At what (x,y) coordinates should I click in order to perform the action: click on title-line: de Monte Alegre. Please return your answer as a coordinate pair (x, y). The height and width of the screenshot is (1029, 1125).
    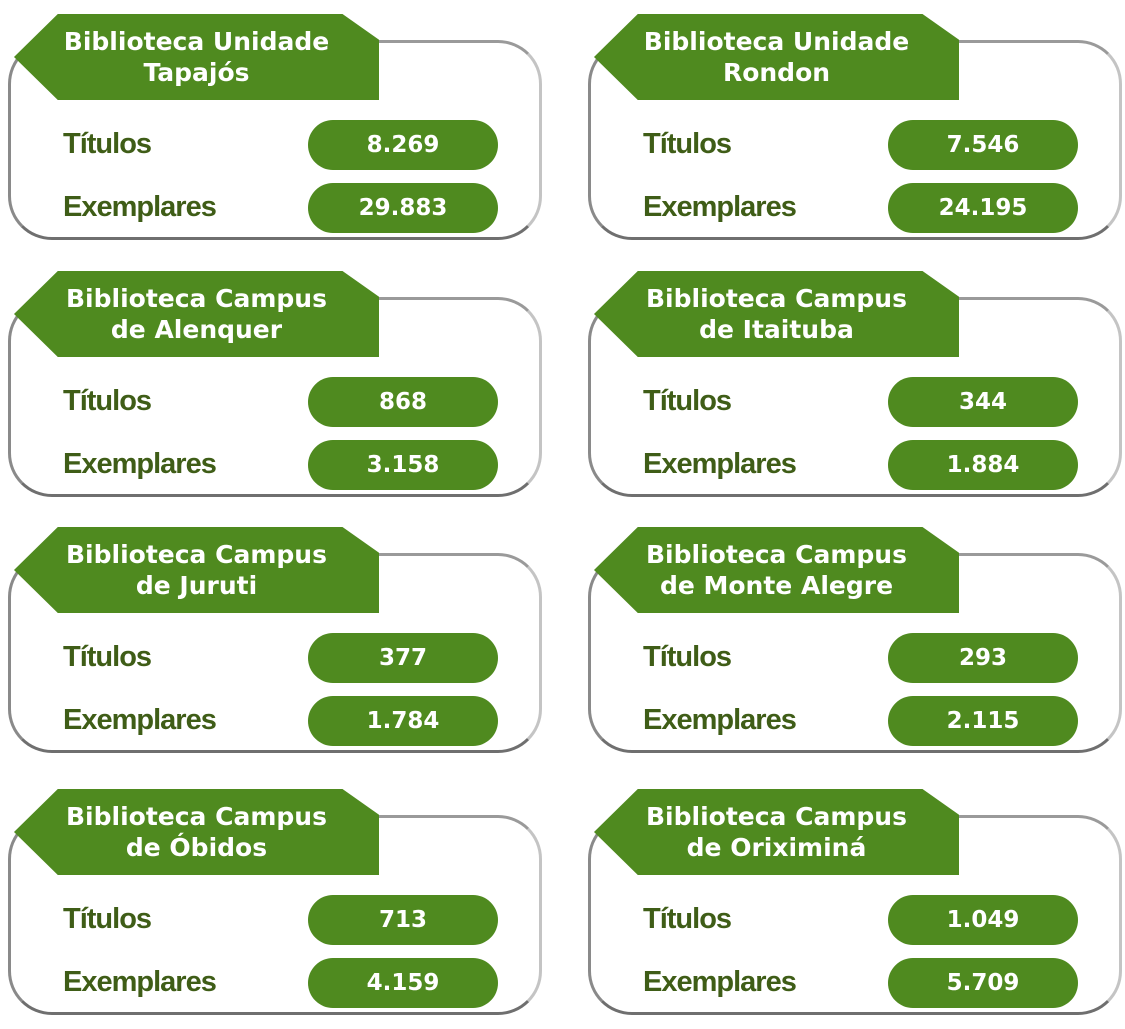
    Looking at the image, I should click on (776, 585).